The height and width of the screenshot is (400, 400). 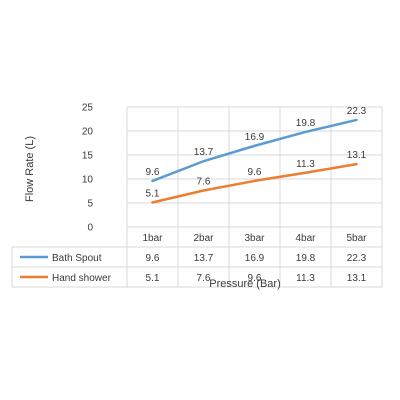 What do you see at coordinates (90, 204) in the screenshot?
I see `y-tick-label: 5` at bounding box center [90, 204].